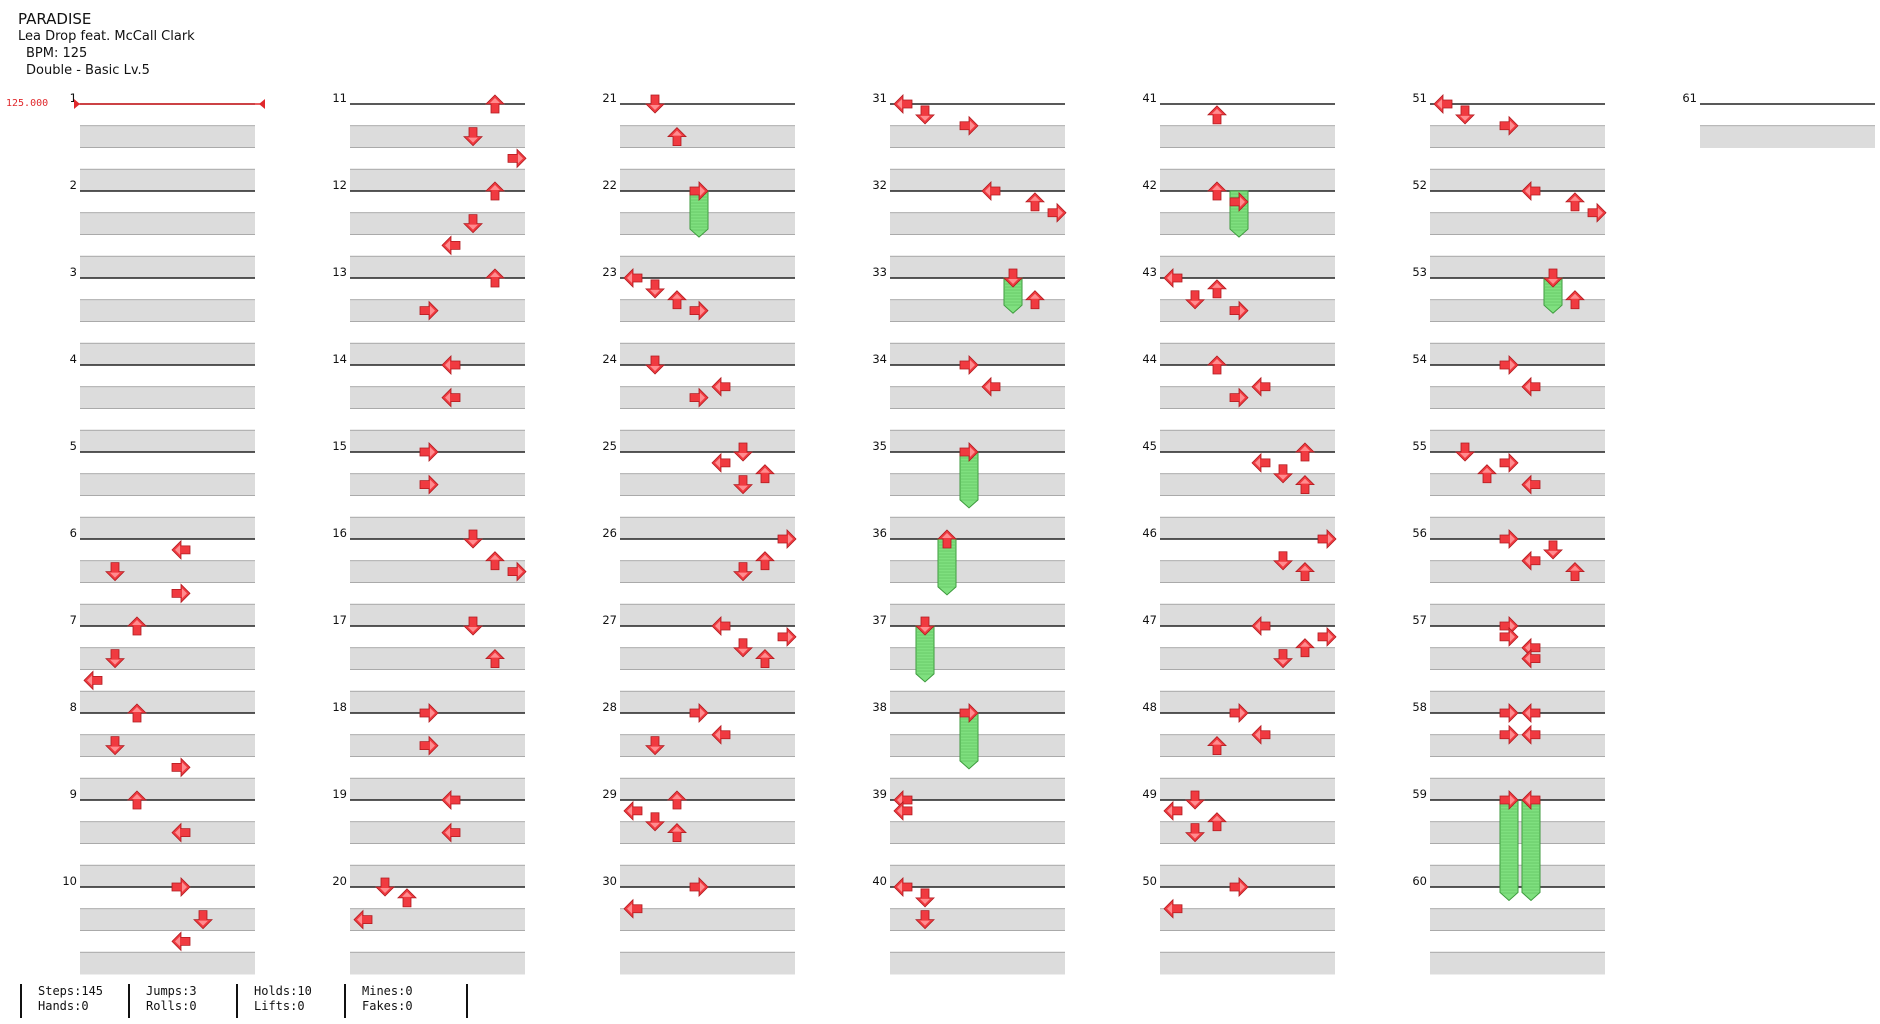 The height and width of the screenshot is (1024, 1880). I want to click on measure-10: 10, so click(158, 924).